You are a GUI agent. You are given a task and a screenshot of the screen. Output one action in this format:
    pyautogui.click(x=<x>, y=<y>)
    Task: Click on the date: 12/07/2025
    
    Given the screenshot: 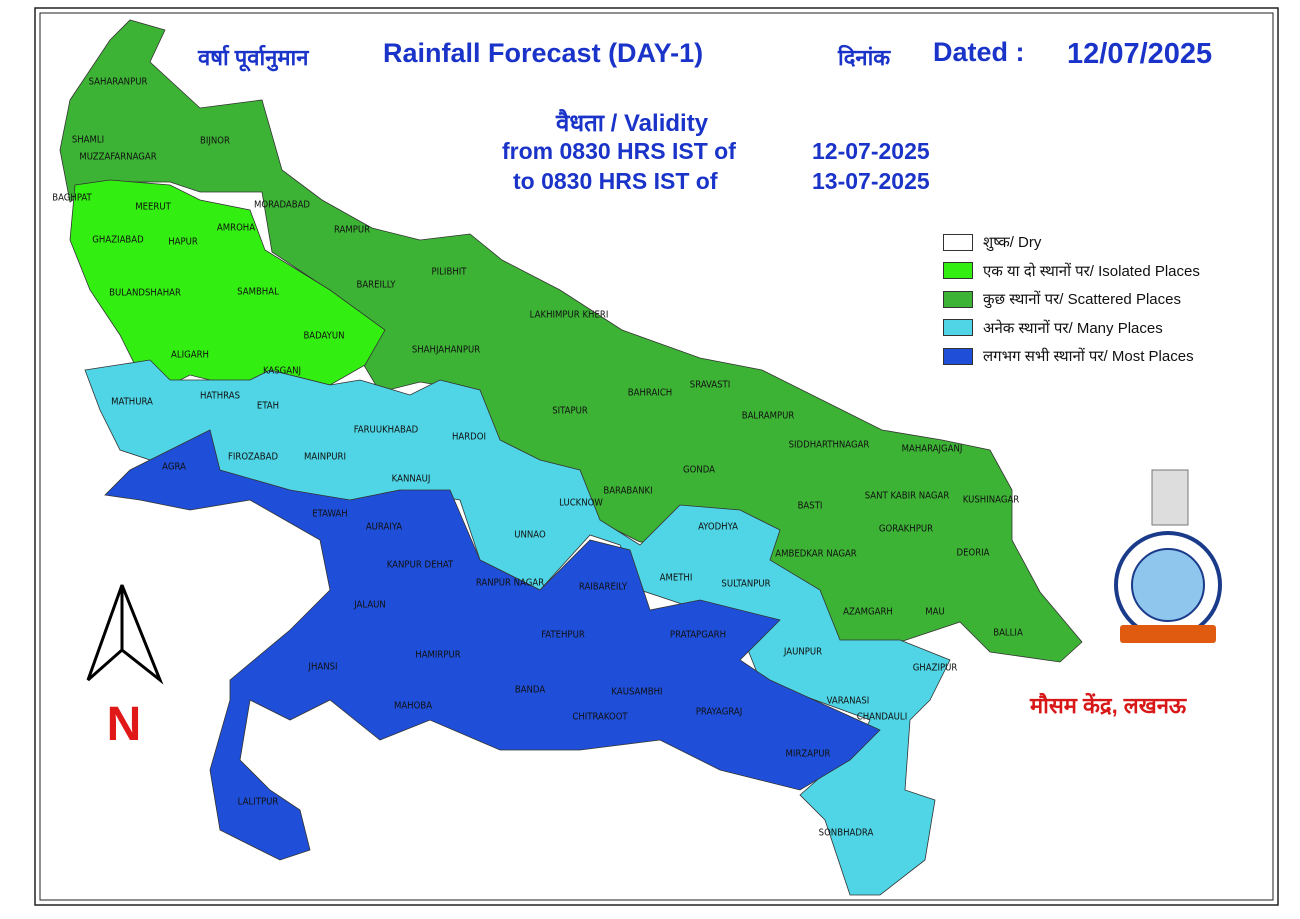 What is the action you would take?
    pyautogui.click(x=1140, y=54)
    